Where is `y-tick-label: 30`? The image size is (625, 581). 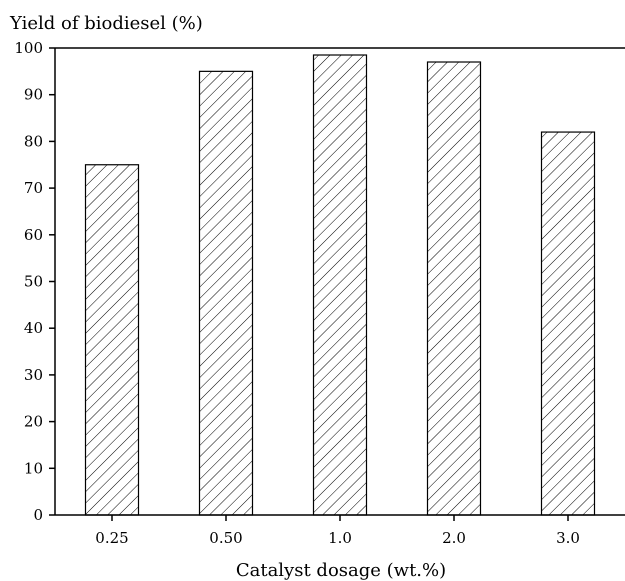
y-tick-label: 30 is located at coordinates (33, 375).